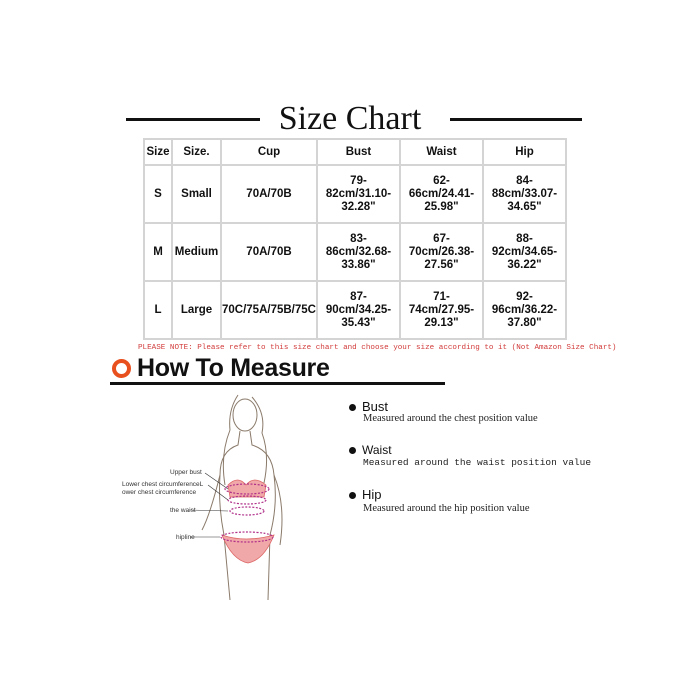 The height and width of the screenshot is (700, 700). I want to click on measure-hip-heading: Hip, so click(372, 494).